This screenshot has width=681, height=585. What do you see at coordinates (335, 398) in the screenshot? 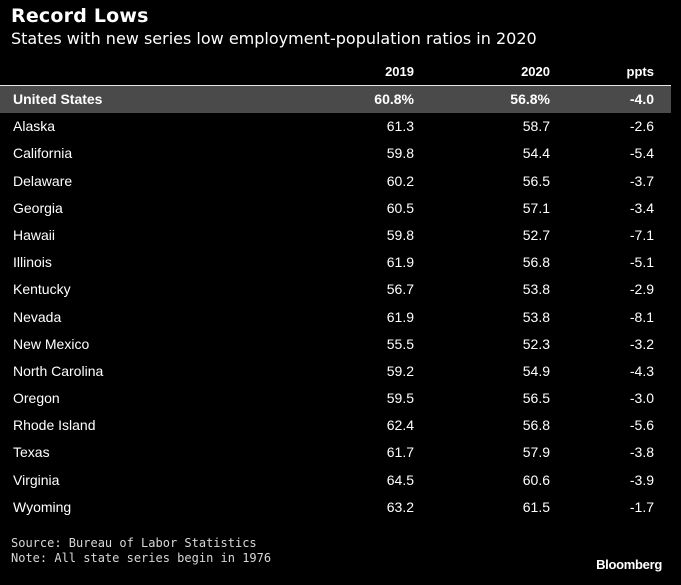
I see `table-row: Oregon 59.5 56.5 -3.0` at bounding box center [335, 398].